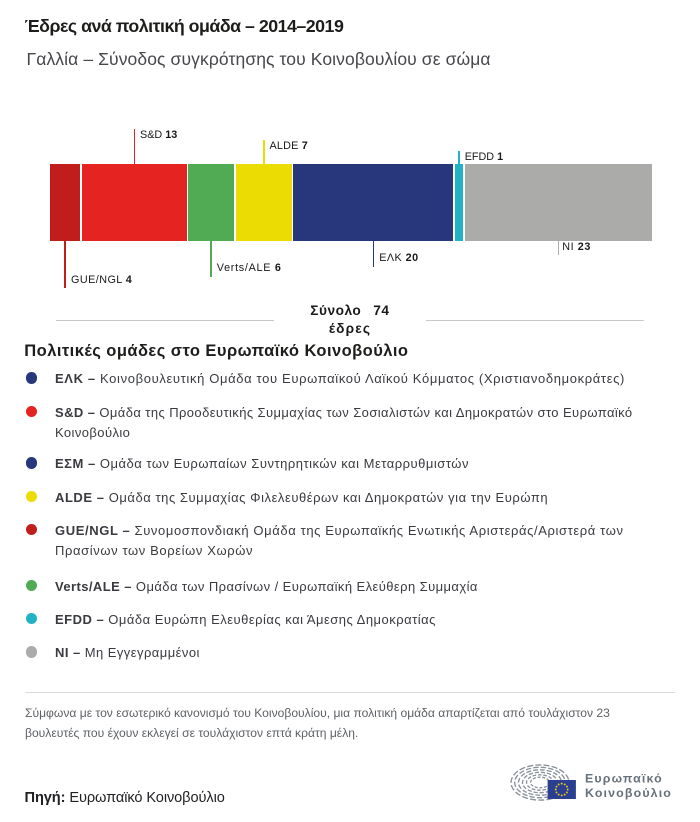 The image size is (700, 822). Describe the element at coordinates (628, 793) in the screenshot. I see `svg-text: Κοινοβούλιο` at that location.